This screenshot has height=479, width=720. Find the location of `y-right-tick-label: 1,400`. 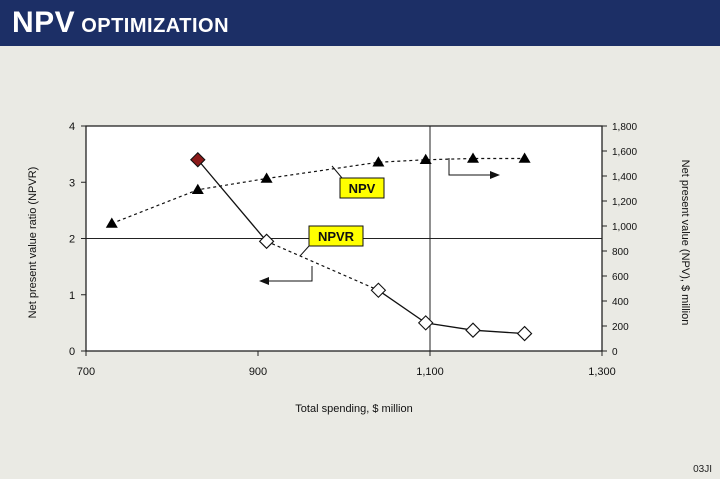

y-right-tick-label: 1,400 is located at coordinates (624, 177).